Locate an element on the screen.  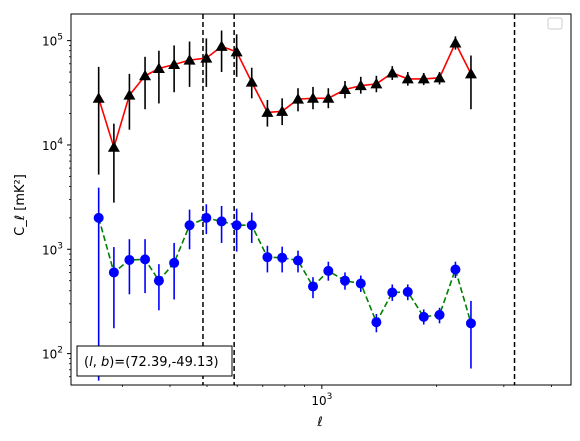
annotation-box: (l, b)=(72.39,-49.13) is located at coordinates (154, 361).